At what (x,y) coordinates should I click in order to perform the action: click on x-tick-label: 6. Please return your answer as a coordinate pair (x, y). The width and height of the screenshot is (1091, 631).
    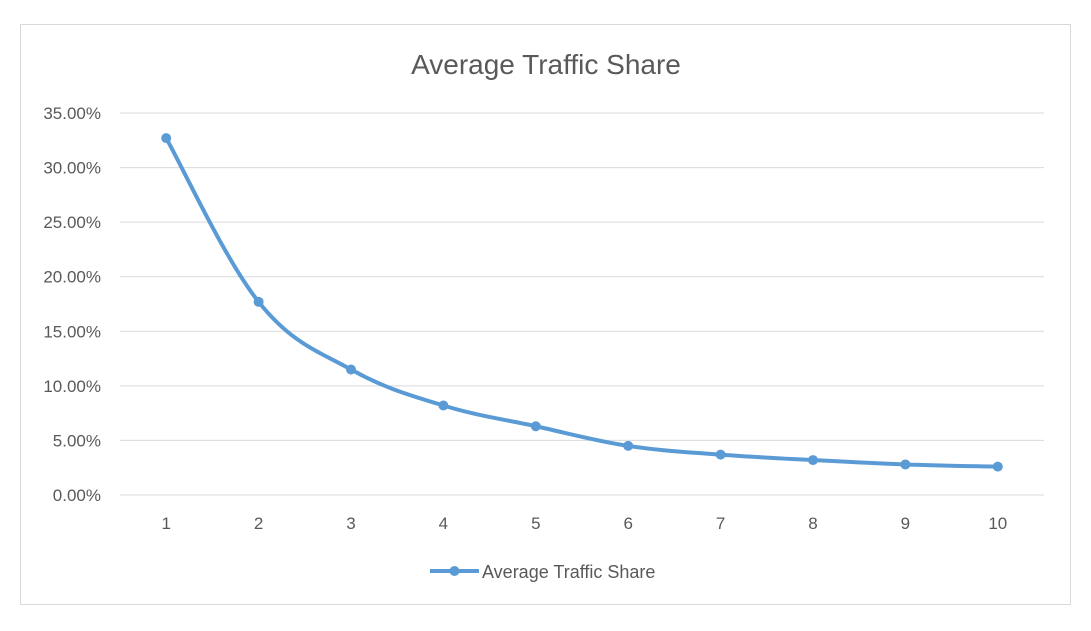
    Looking at the image, I should click on (627, 523).